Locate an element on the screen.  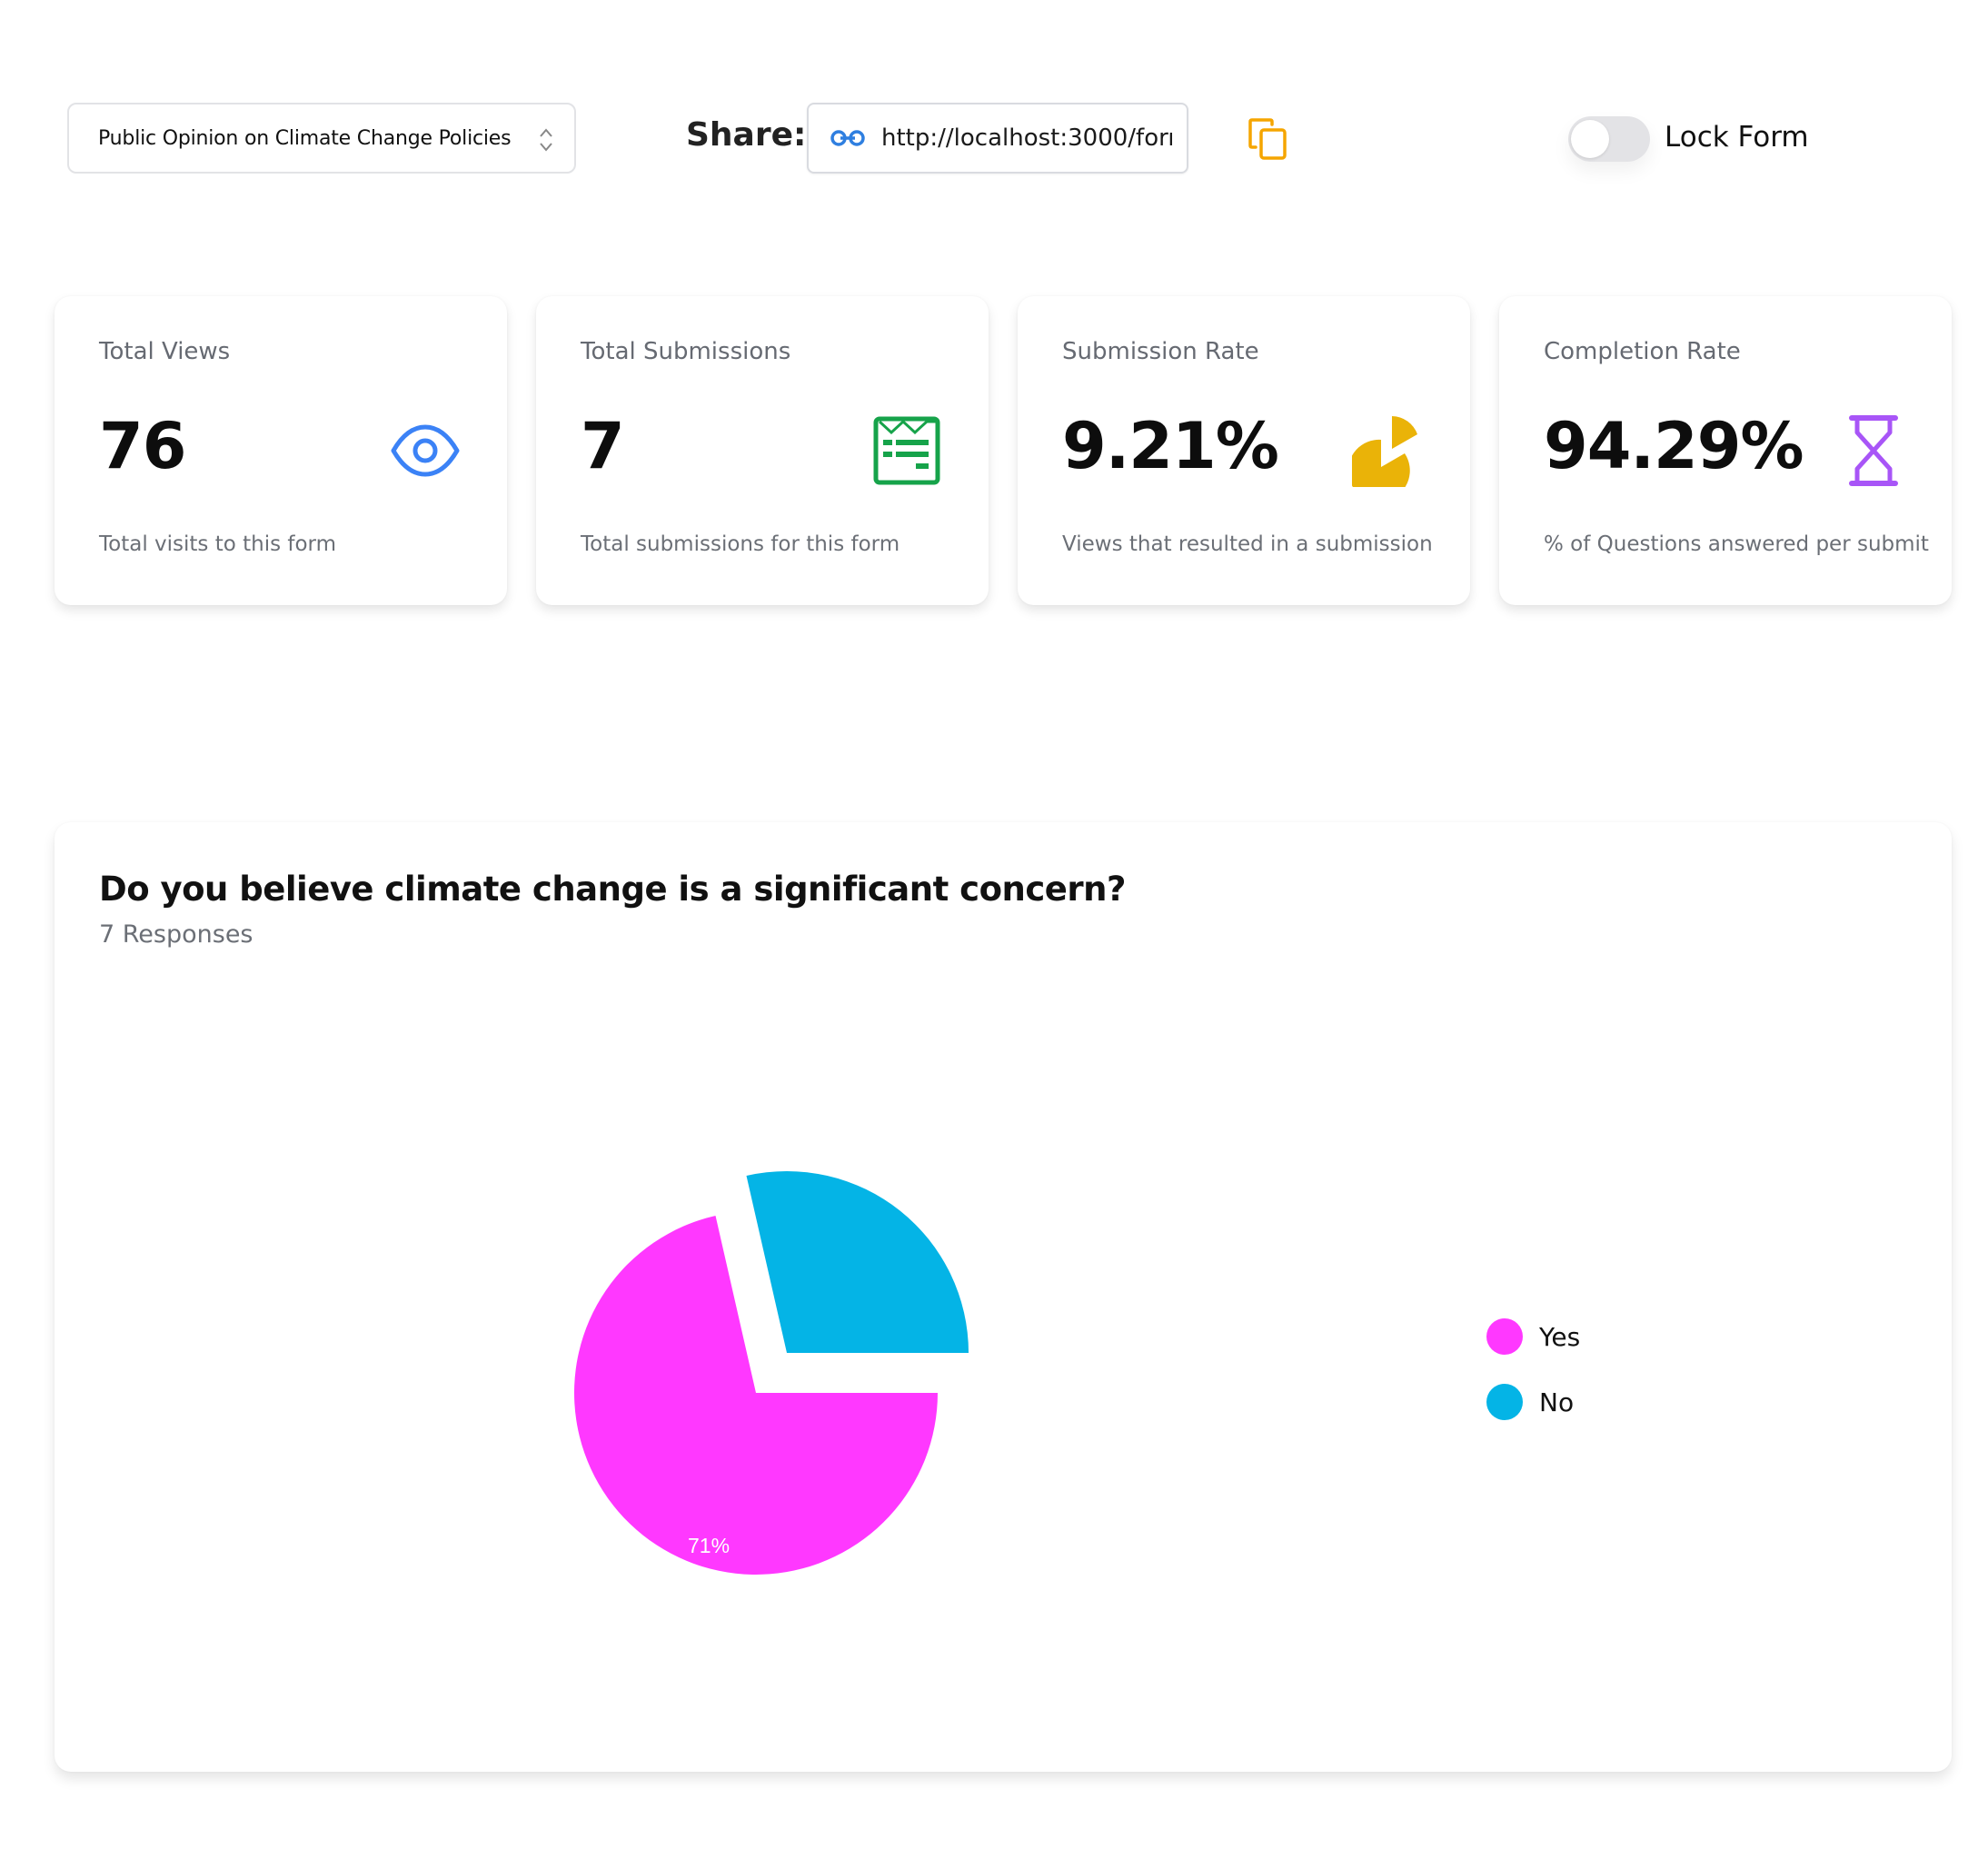
pie-slice-no is located at coordinates (857, 1261).